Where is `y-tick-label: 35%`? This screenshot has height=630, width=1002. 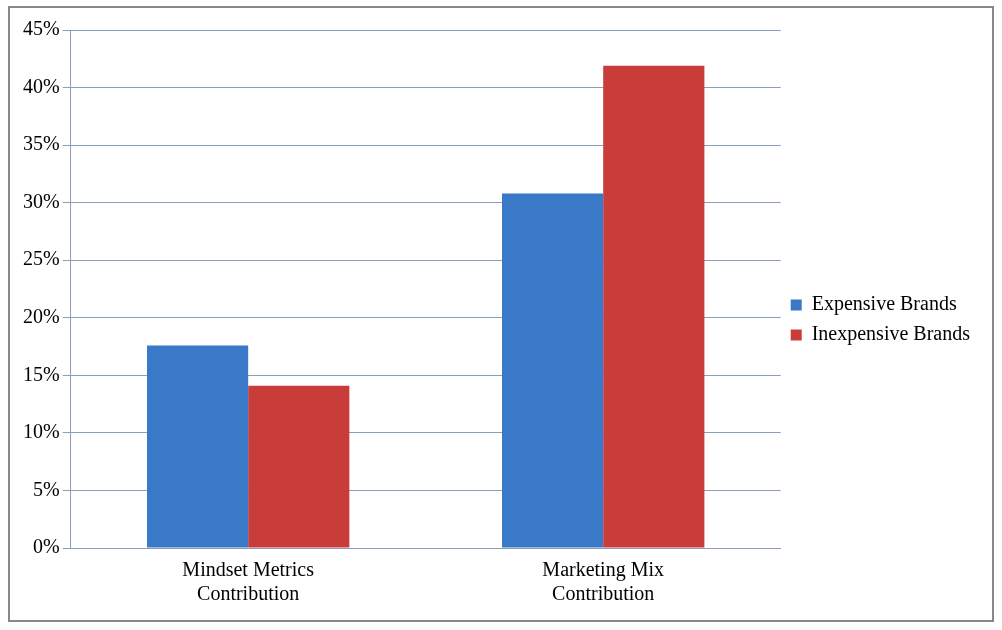
y-tick-label: 35% is located at coordinates (41, 143).